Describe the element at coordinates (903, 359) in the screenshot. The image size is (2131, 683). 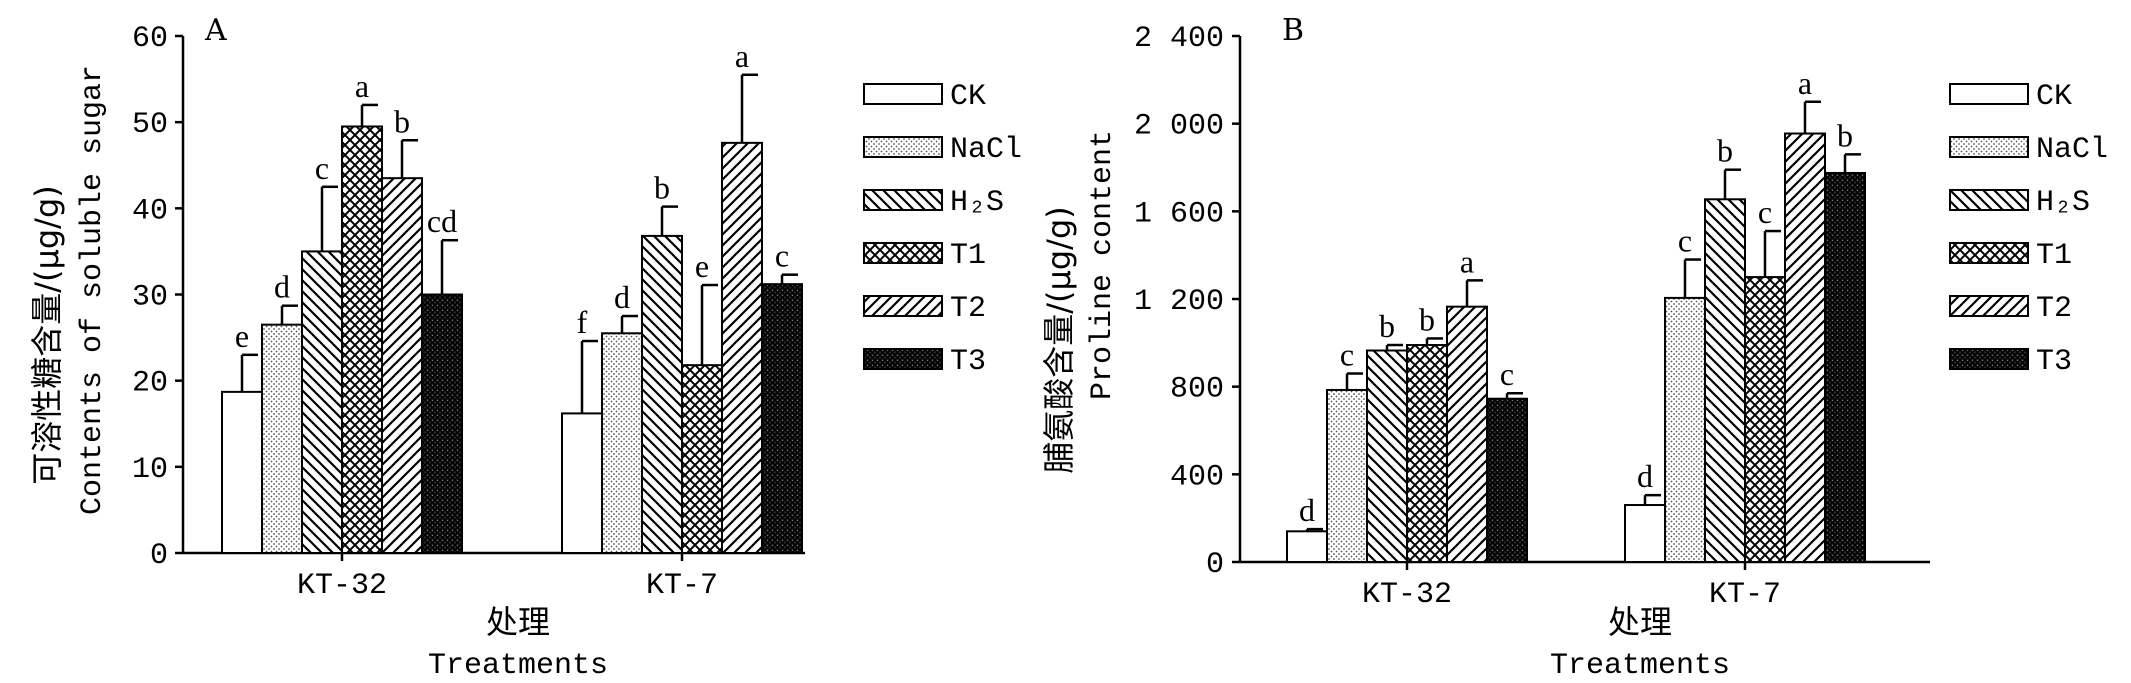
I see `panel-a-legend-swatch-T3` at that location.